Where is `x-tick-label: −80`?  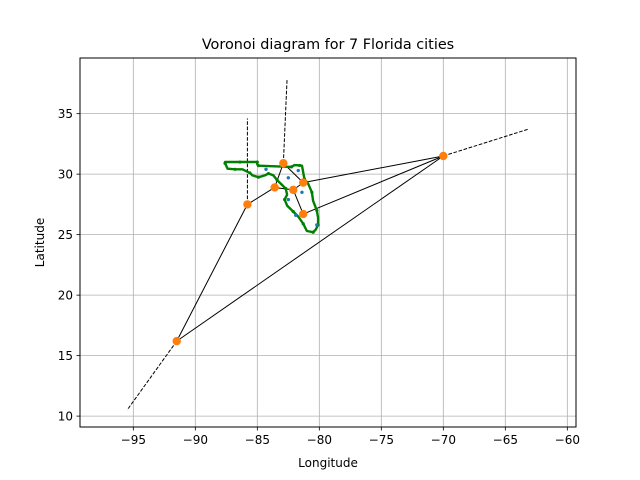 x-tick-label: −80 is located at coordinates (319, 440).